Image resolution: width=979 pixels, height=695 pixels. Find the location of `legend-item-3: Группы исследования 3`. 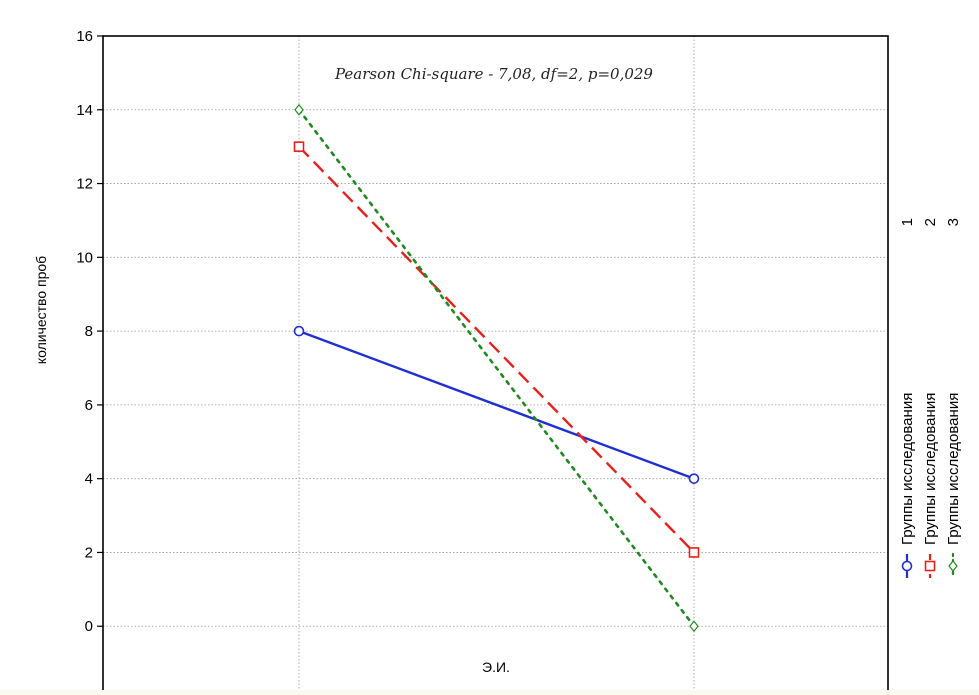

legend-item-3: Группы исследования 3 is located at coordinates (953, 399).